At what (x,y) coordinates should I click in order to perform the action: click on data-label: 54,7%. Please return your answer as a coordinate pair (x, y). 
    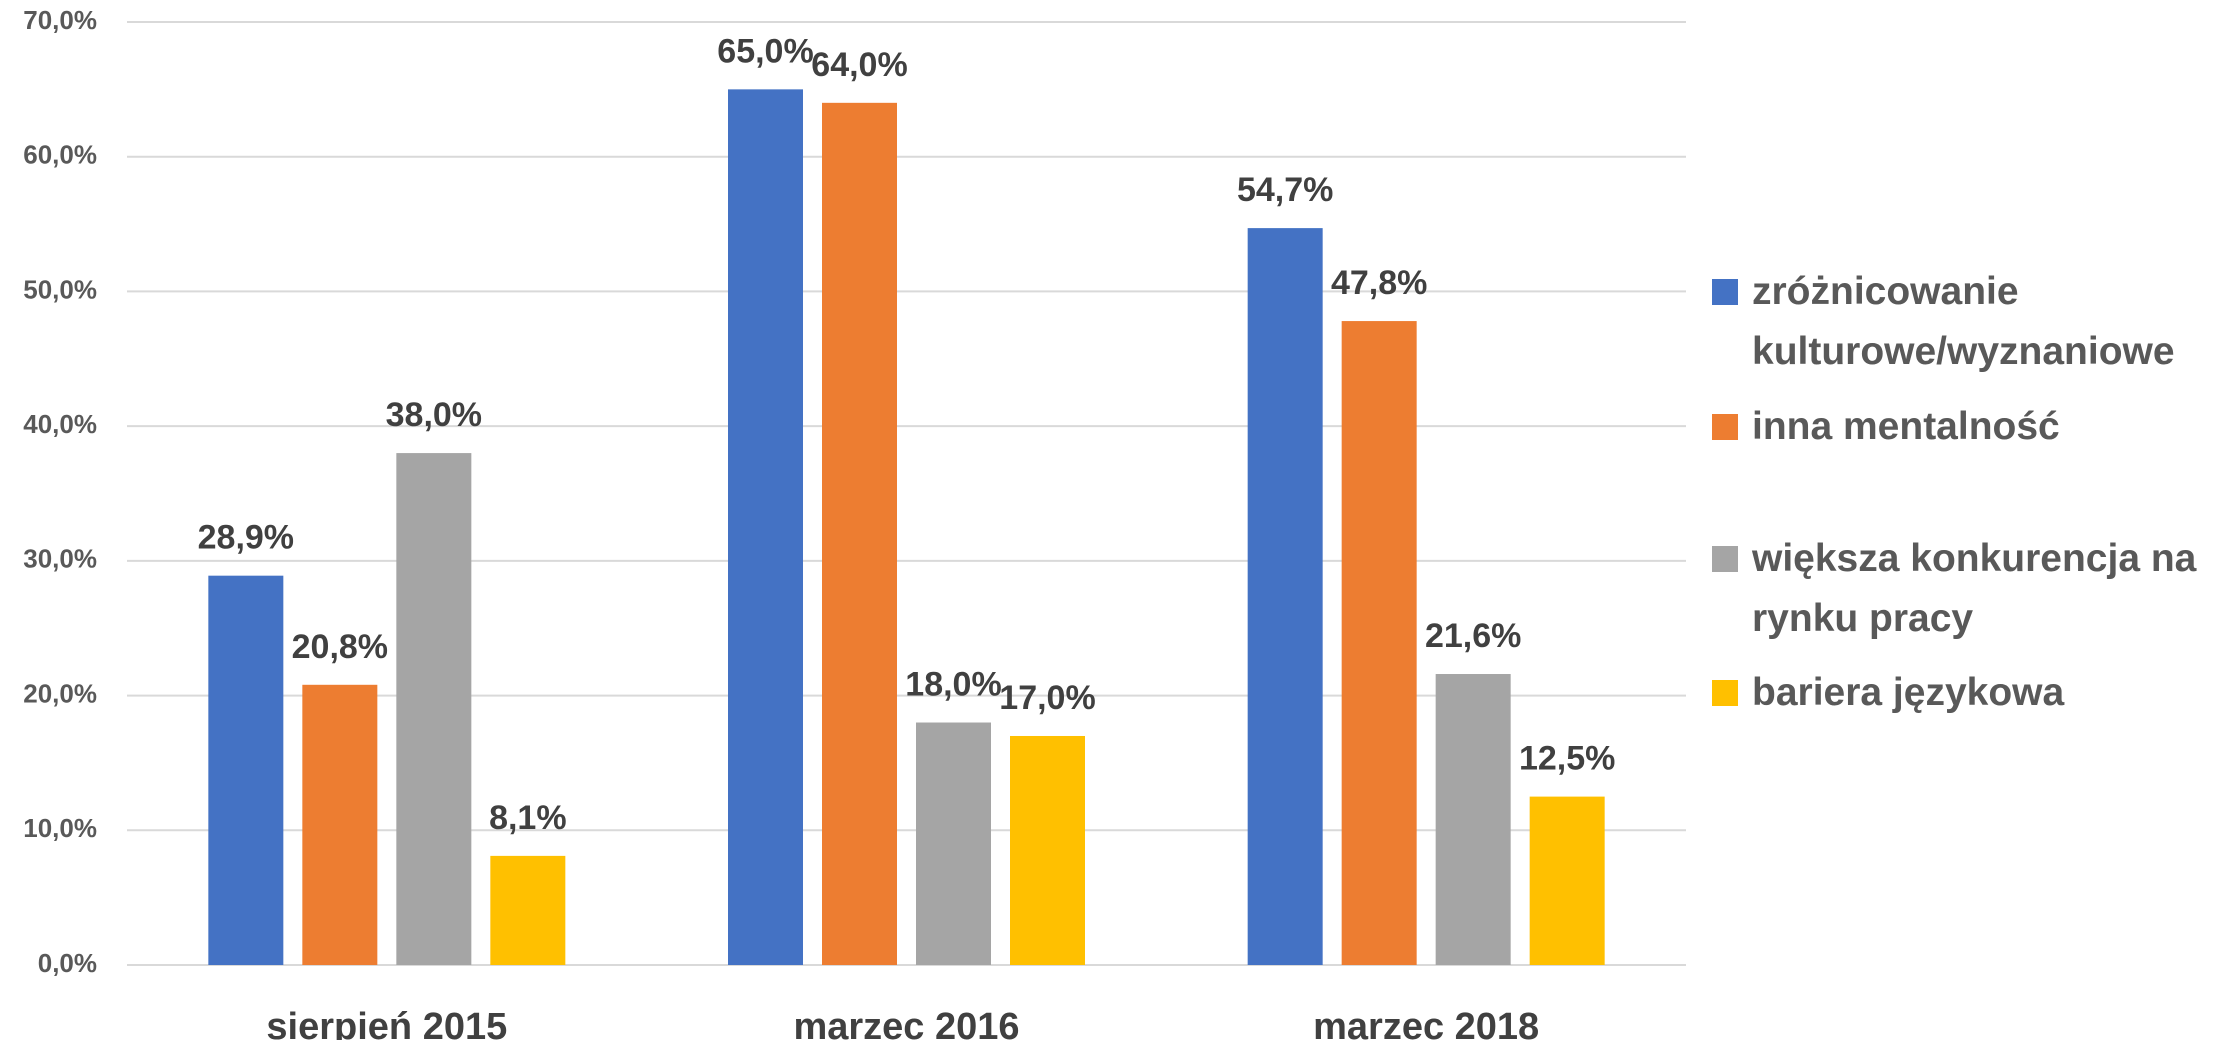
    Looking at the image, I should click on (1285, 190).